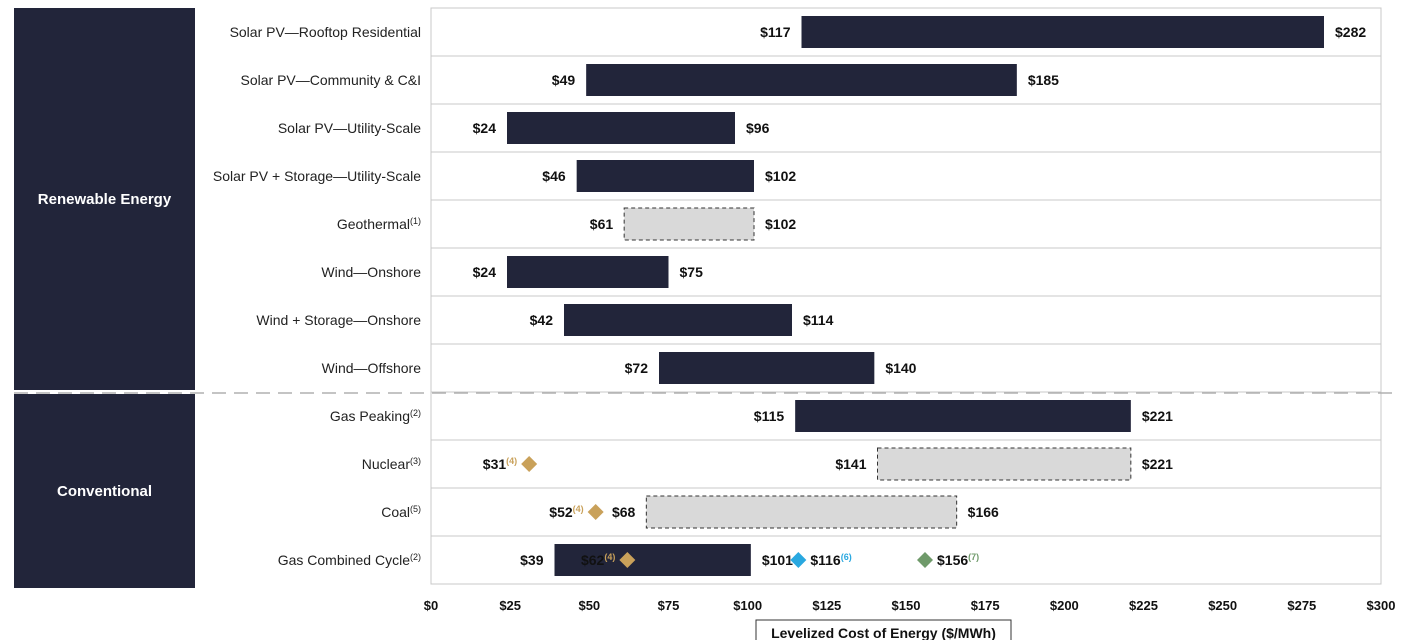 This screenshot has height=640, width=1404. I want to click on label-main: Solar PV + Storage—Utility-Scale, so click(317, 176).